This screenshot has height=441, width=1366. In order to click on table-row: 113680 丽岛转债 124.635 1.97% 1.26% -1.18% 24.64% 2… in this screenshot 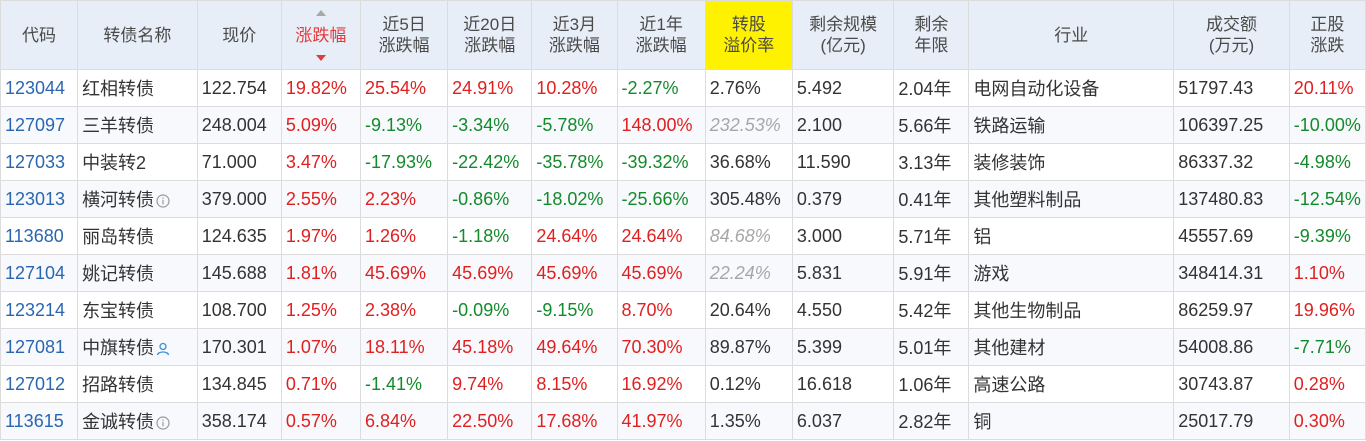, I will do `click(683, 236)`.